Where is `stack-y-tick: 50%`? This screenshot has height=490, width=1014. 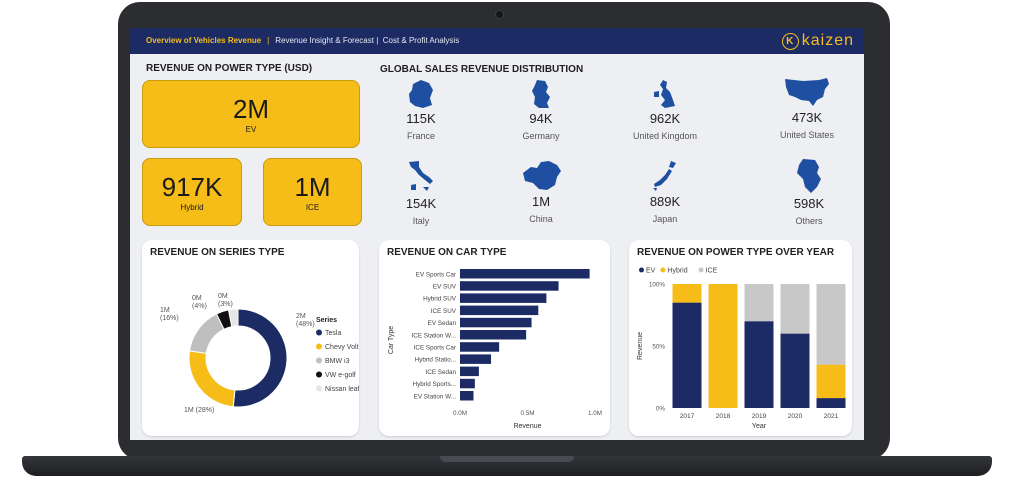 stack-y-tick: 50% is located at coordinates (658, 347).